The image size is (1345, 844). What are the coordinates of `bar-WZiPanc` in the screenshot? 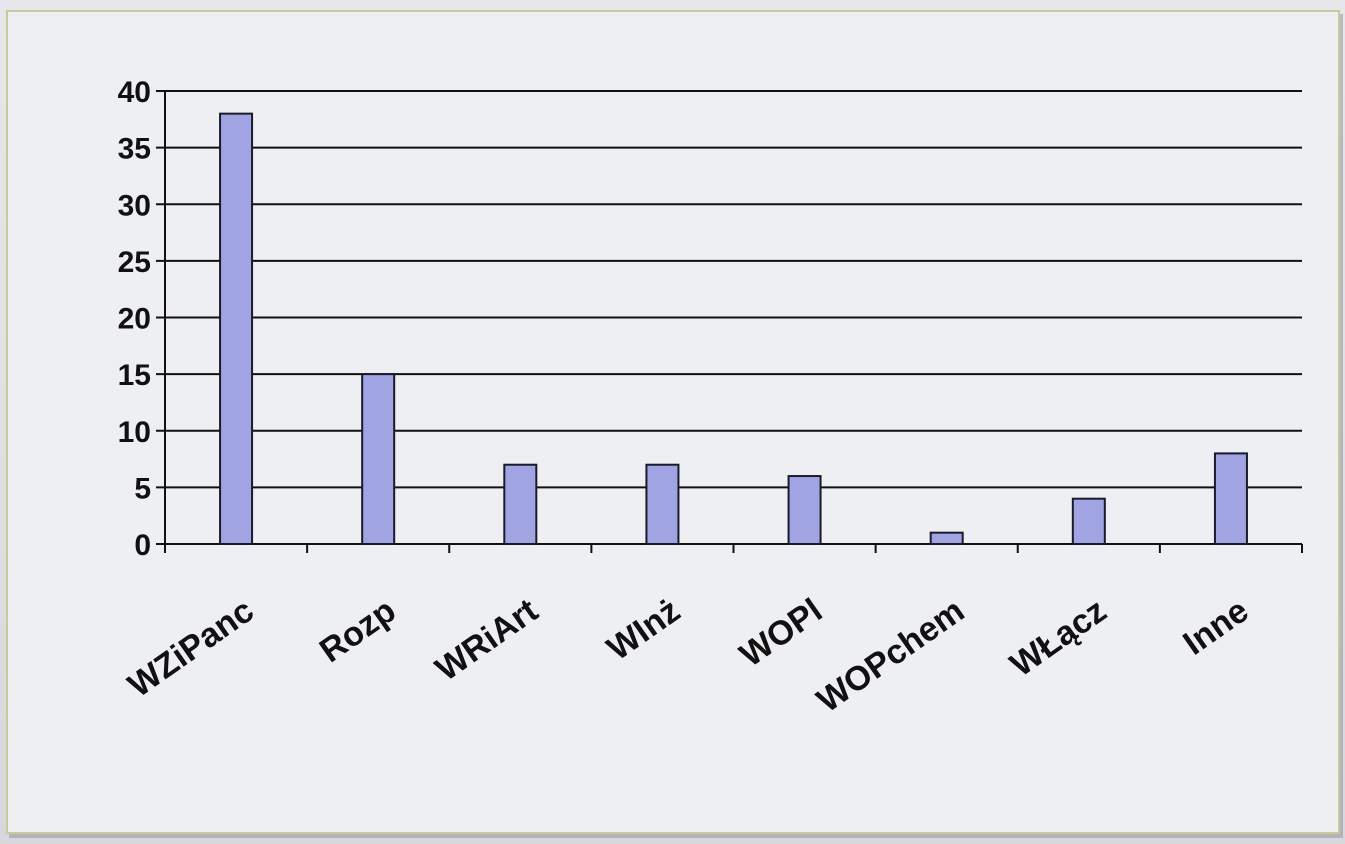 It's located at (236, 329).